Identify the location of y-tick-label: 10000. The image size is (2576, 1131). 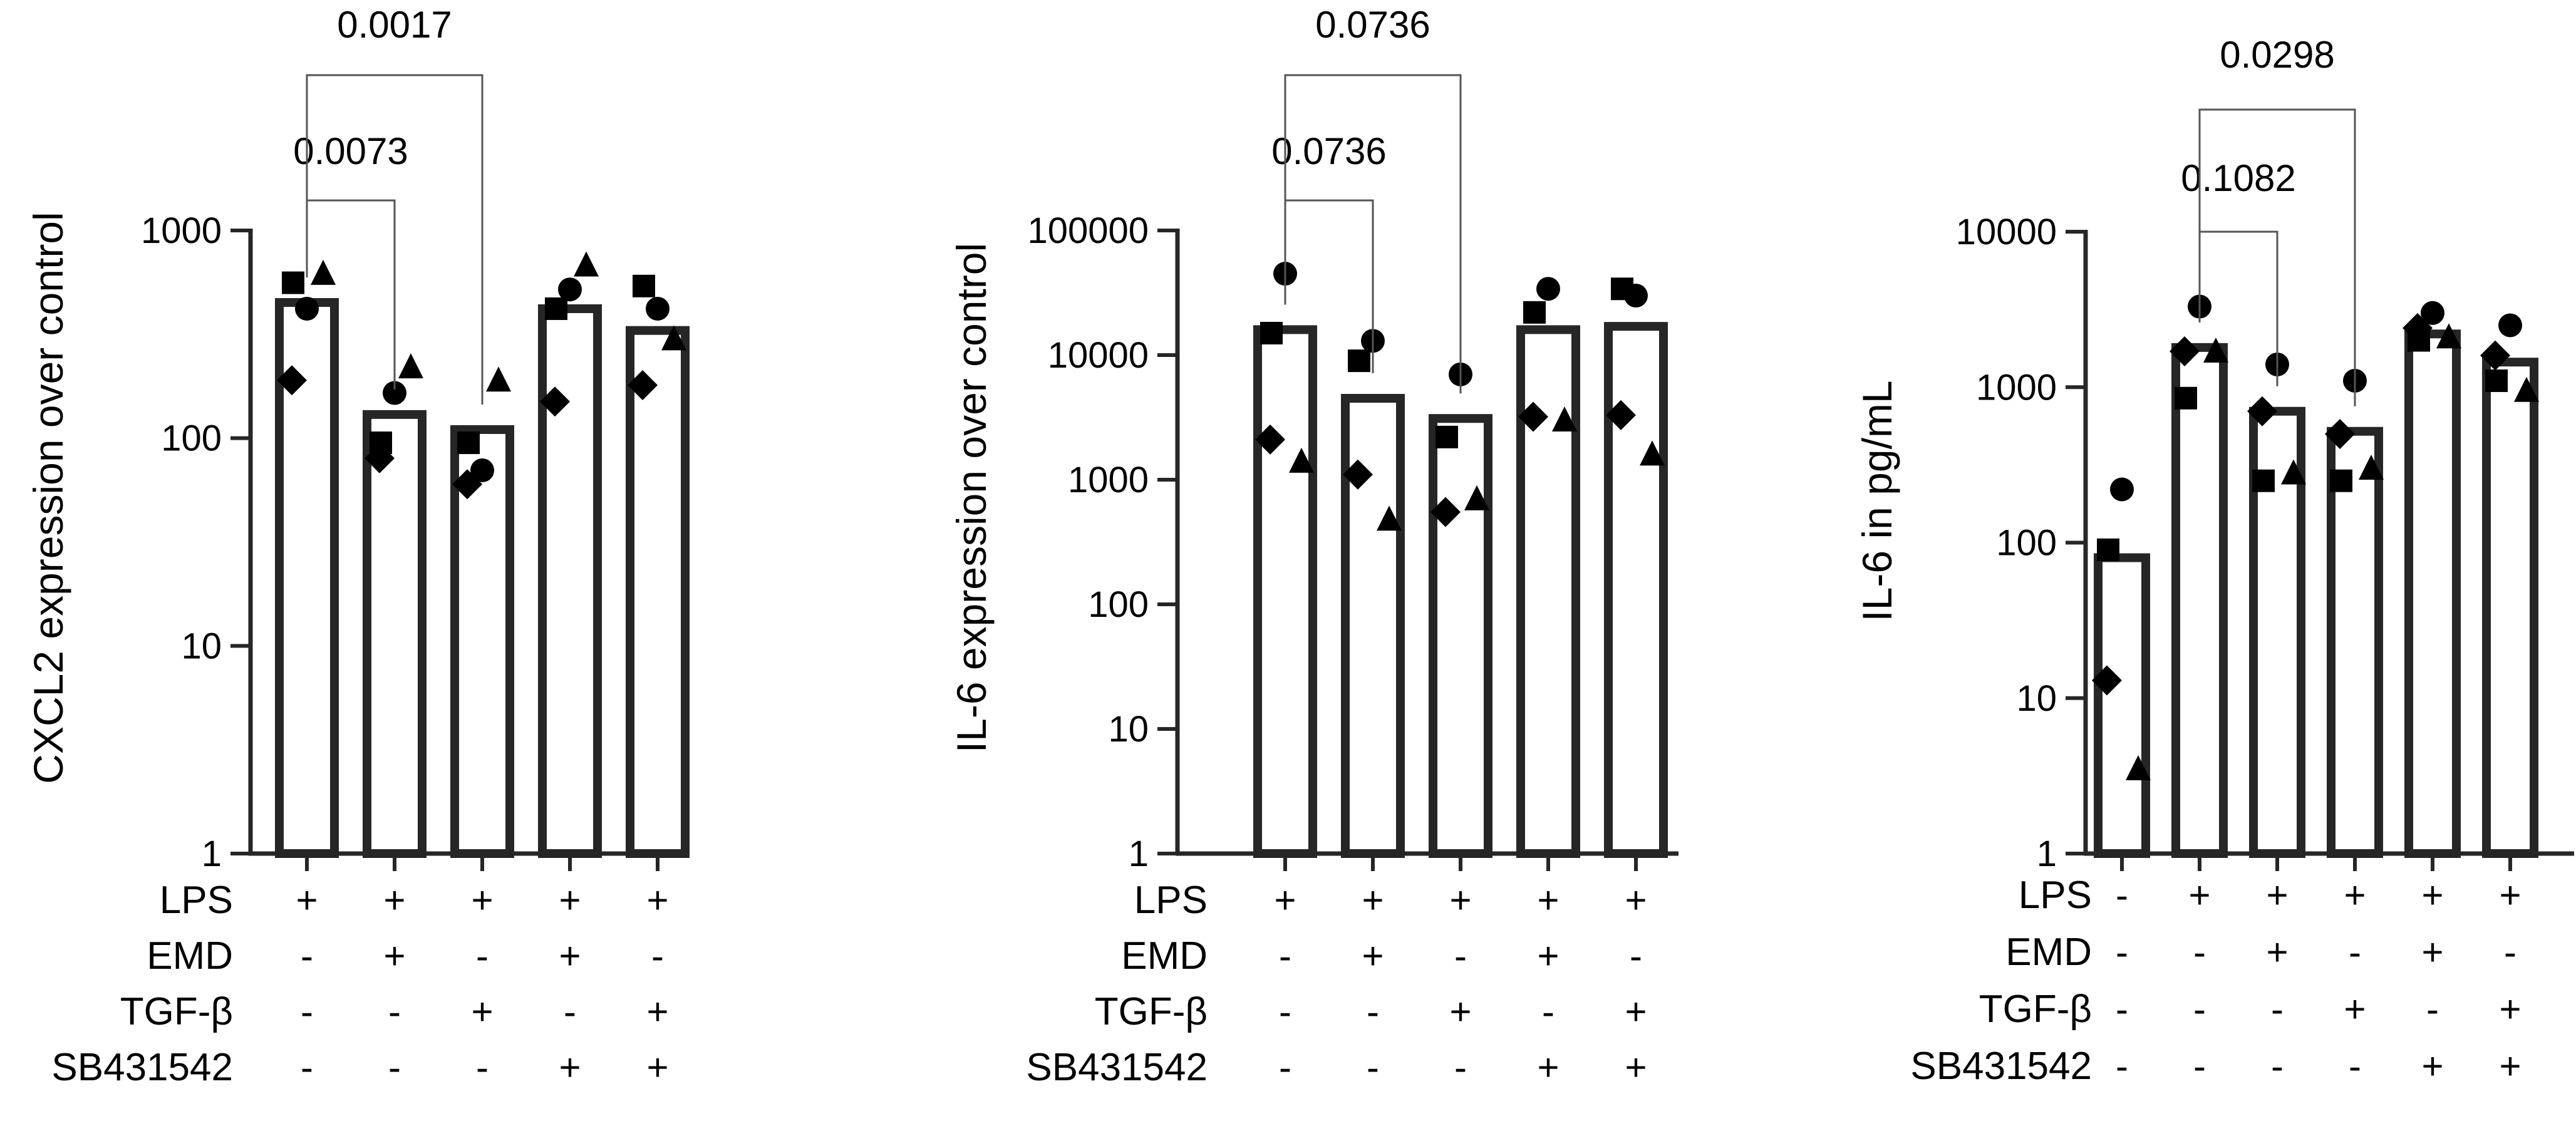
(2006, 232).